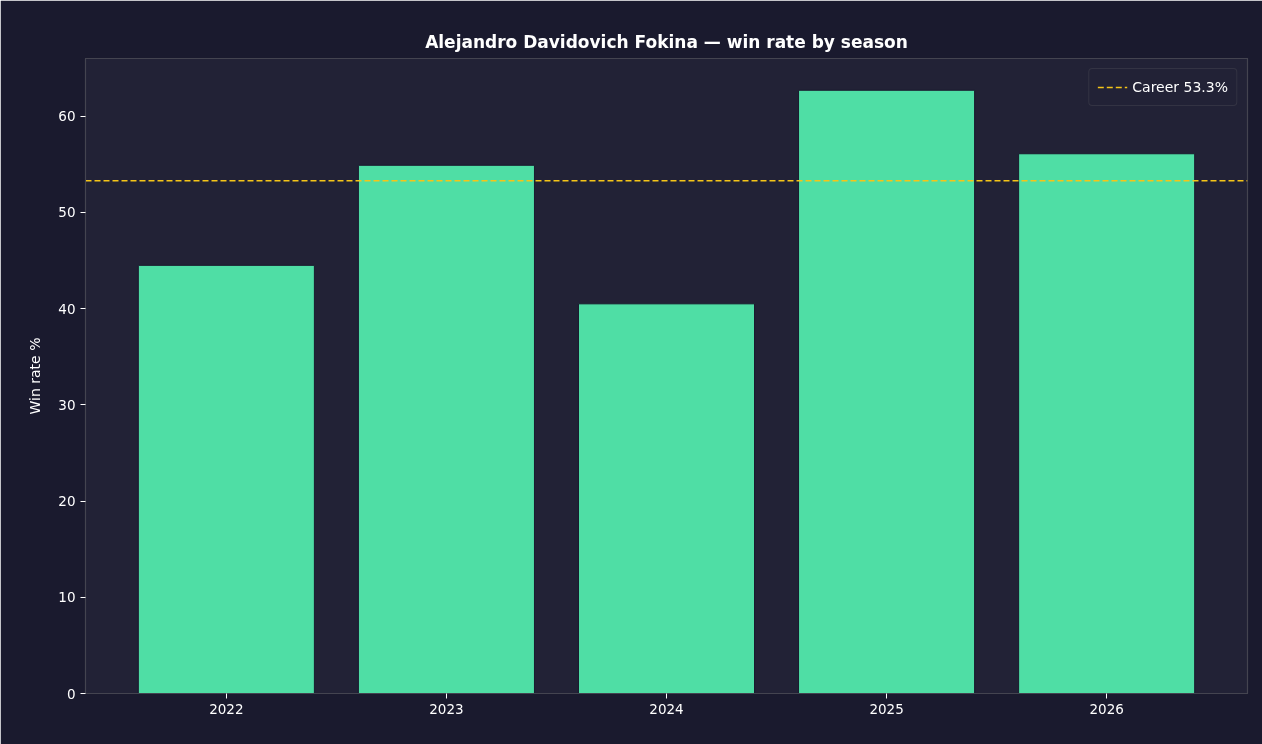  What do you see at coordinates (1106, 708) in the screenshot?
I see `x-tick-label: 2026` at bounding box center [1106, 708].